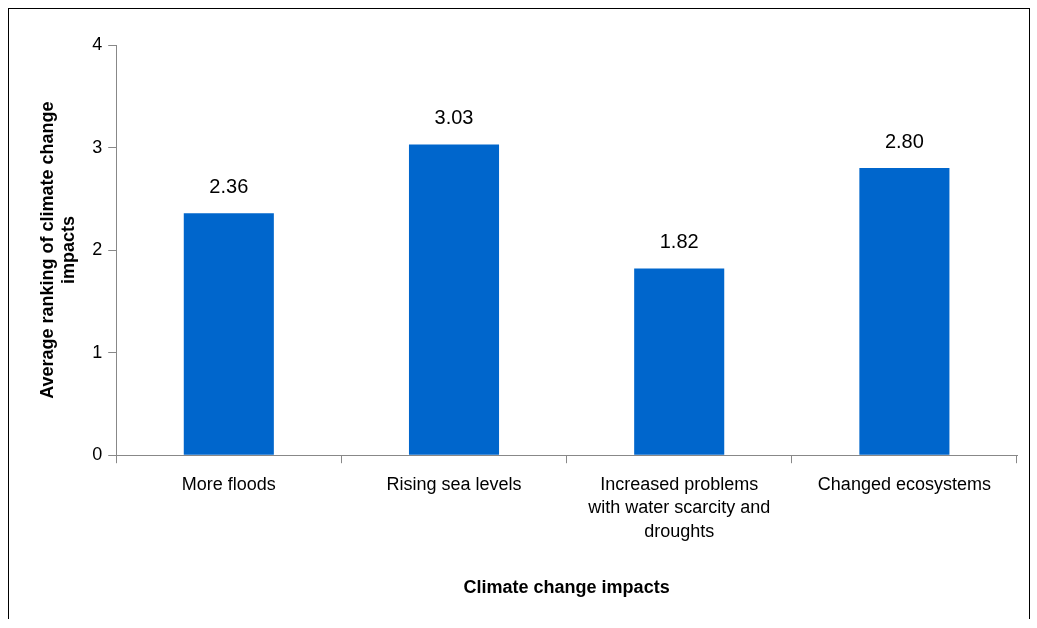 This screenshot has height=628, width=1037. I want to click on data-label: 1.82, so click(679, 241).